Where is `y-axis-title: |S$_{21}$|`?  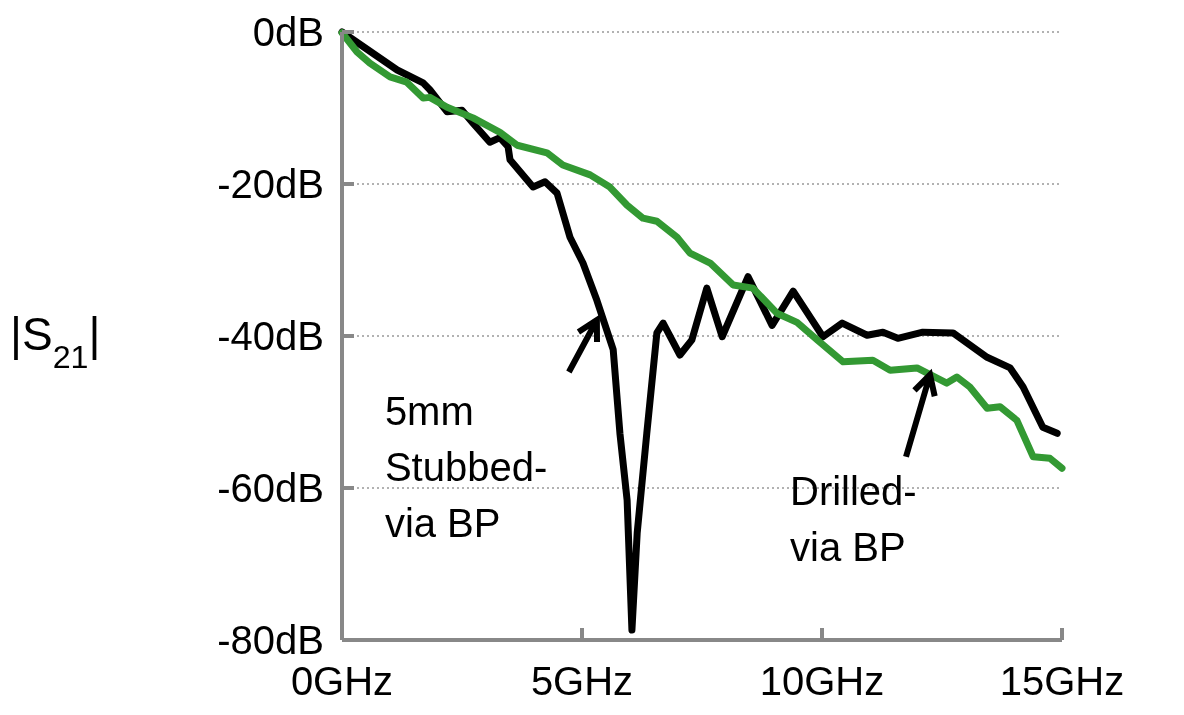 y-axis-title: |S$_{21}$| is located at coordinates (55, 341).